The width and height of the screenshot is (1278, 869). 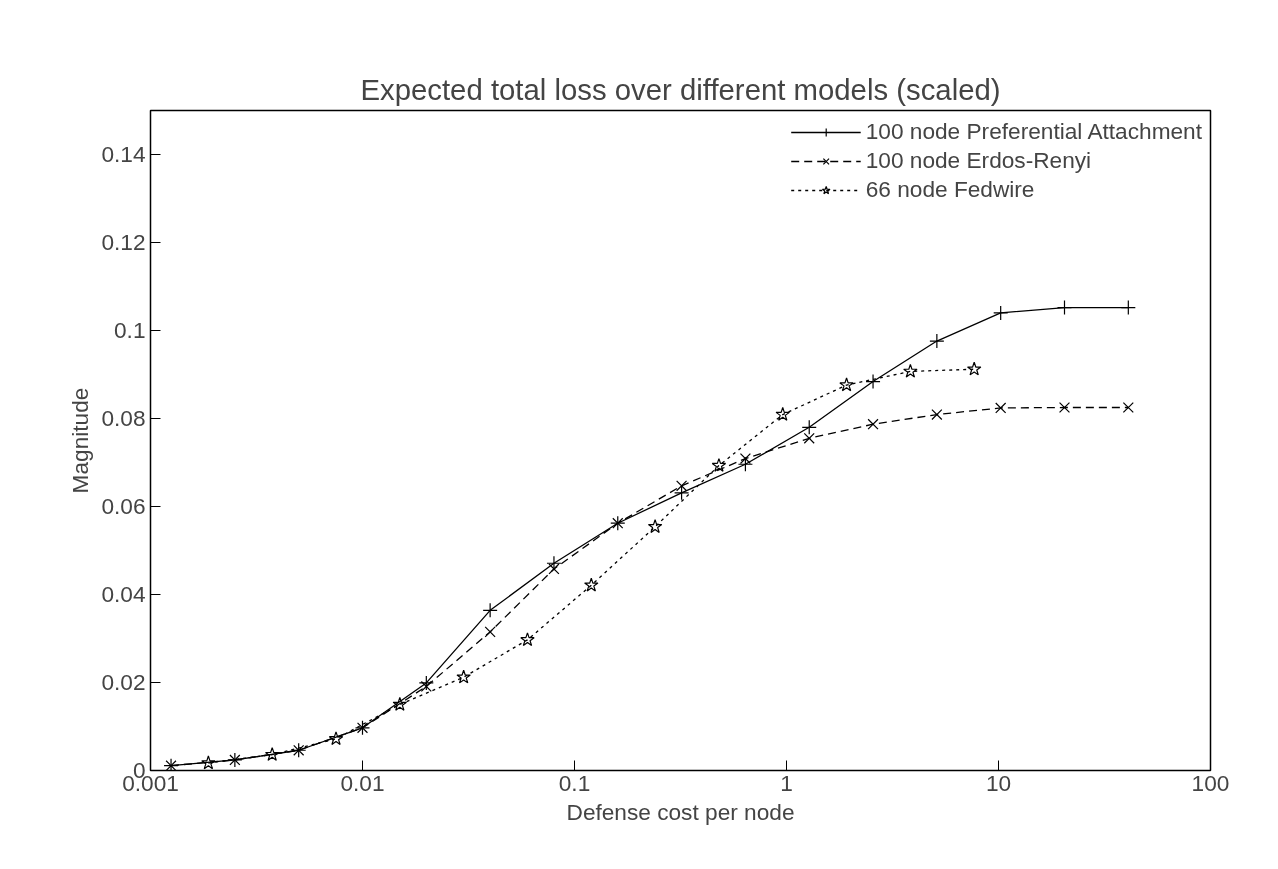 I want to click on x-axis-title: Defense cost per node, so click(x=680, y=811).